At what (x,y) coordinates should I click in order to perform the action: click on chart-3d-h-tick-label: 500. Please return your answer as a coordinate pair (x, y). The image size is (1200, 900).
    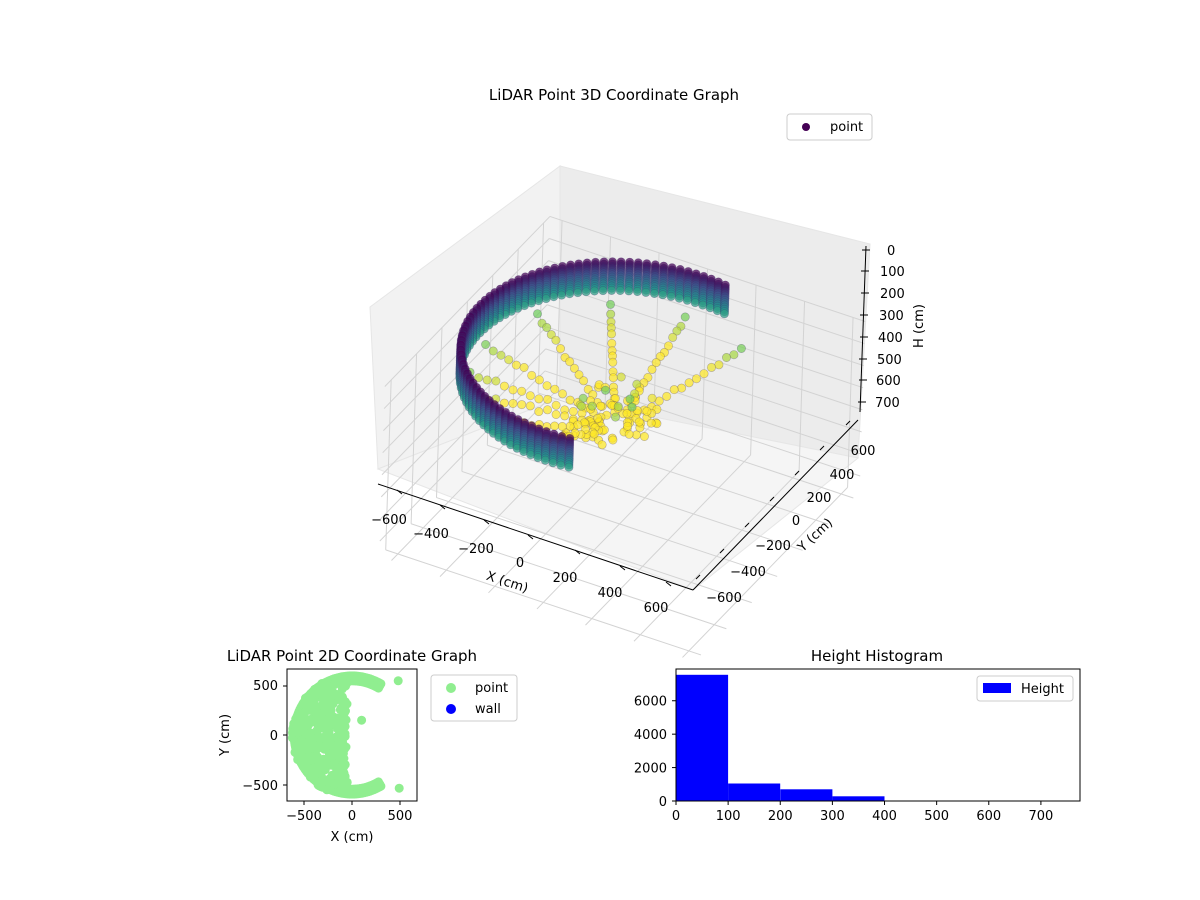
    Looking at the image, I should click on (889, 360).